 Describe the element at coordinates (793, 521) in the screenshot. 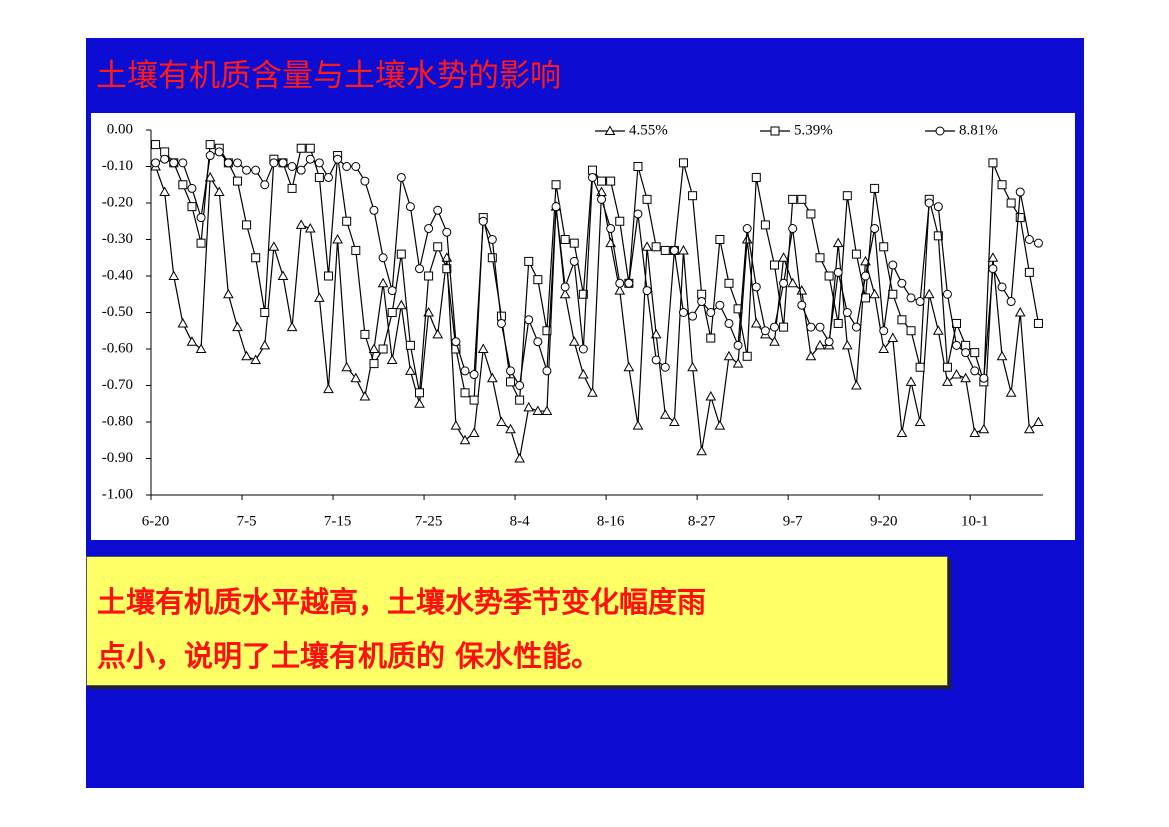

I see `x-tick-label: 9-7` at that location.